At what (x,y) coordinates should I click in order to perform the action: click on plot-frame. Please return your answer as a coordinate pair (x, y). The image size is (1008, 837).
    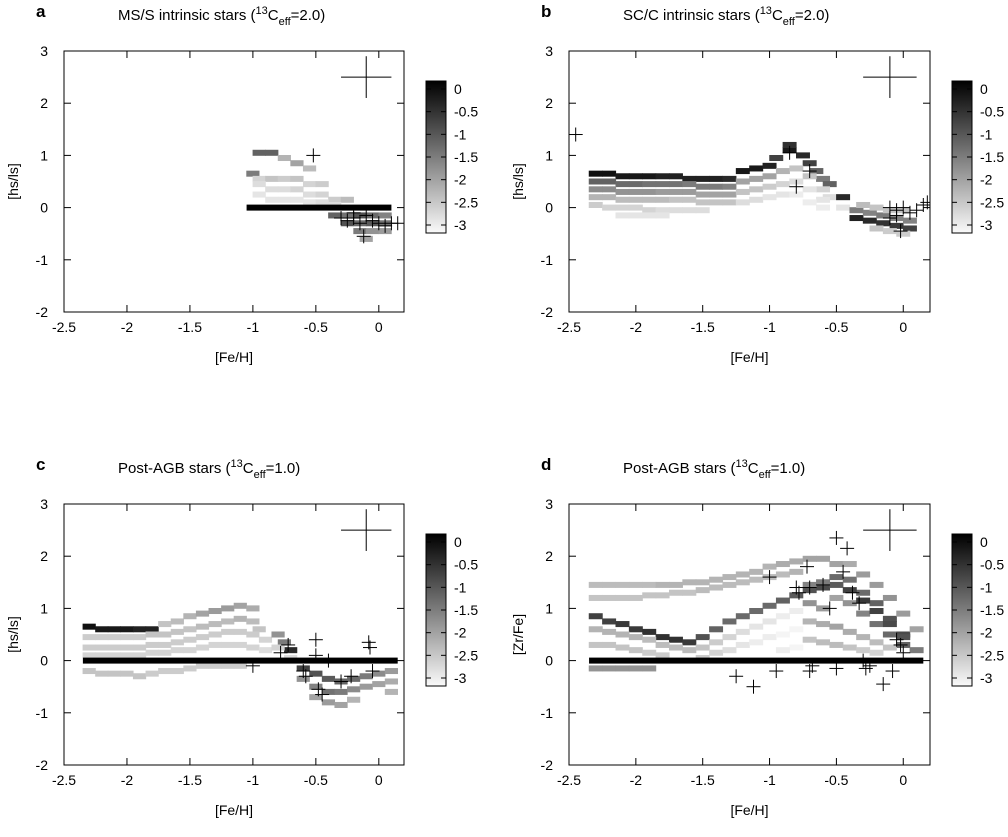
    Looking at the image, I should click on (749, 634).